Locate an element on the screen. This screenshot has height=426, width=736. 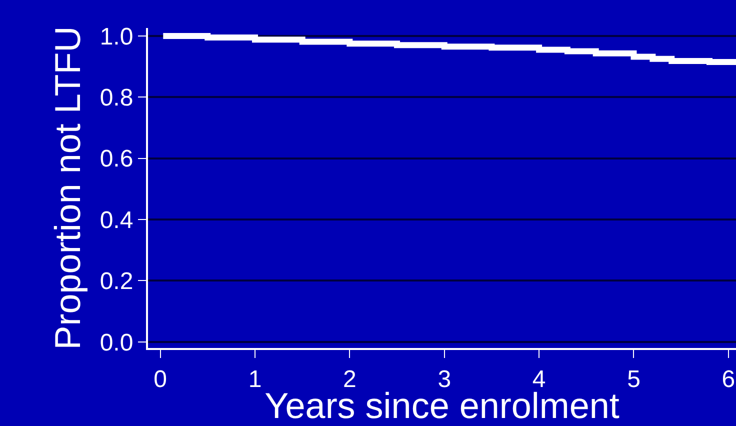
x-tick-label: 5 is located at coordinates (633, 379).